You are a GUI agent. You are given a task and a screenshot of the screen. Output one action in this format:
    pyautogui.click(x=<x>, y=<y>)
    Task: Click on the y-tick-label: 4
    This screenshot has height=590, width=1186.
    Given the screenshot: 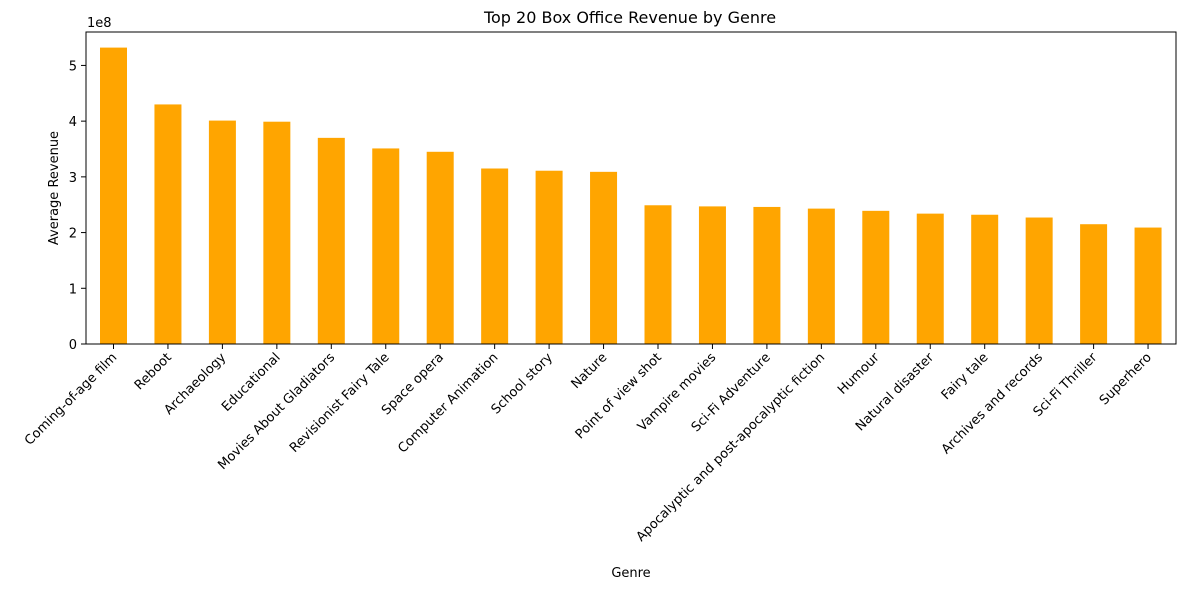 What is the action you would take?
    pyautogui.click(x=73, y=122)
    